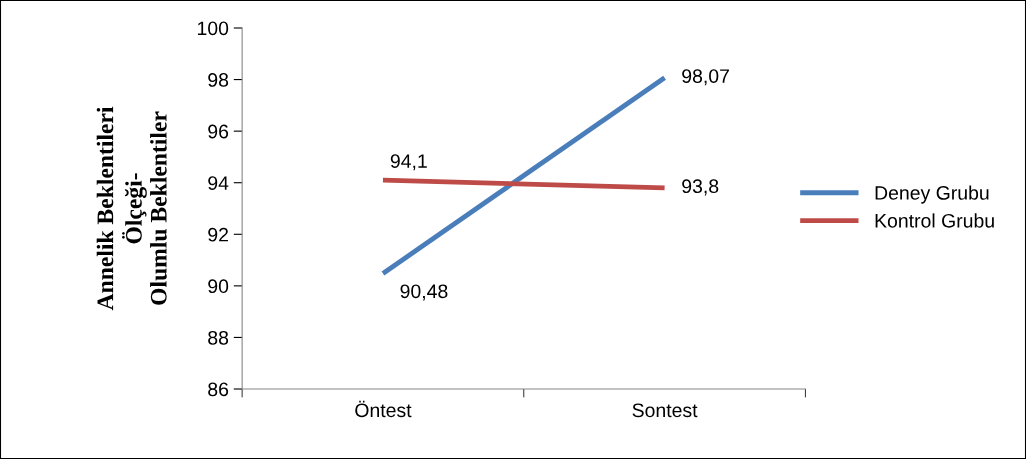 The image size is (1026, 459). I want to click on x-tick-label: Öntest, so click(383, 409).